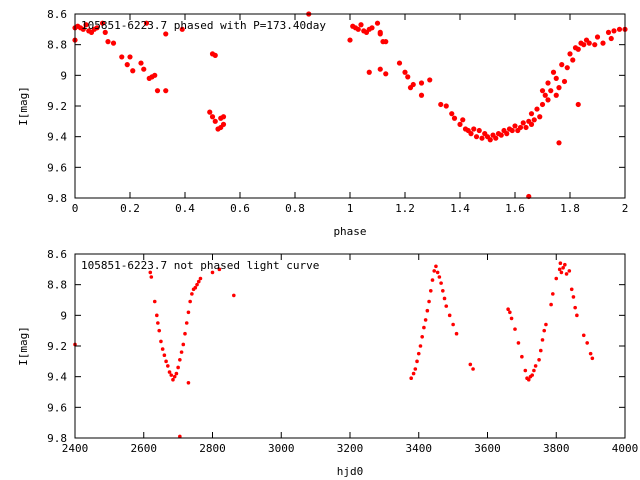  I want to click on x-tick-label: 1, so click(350, 208).